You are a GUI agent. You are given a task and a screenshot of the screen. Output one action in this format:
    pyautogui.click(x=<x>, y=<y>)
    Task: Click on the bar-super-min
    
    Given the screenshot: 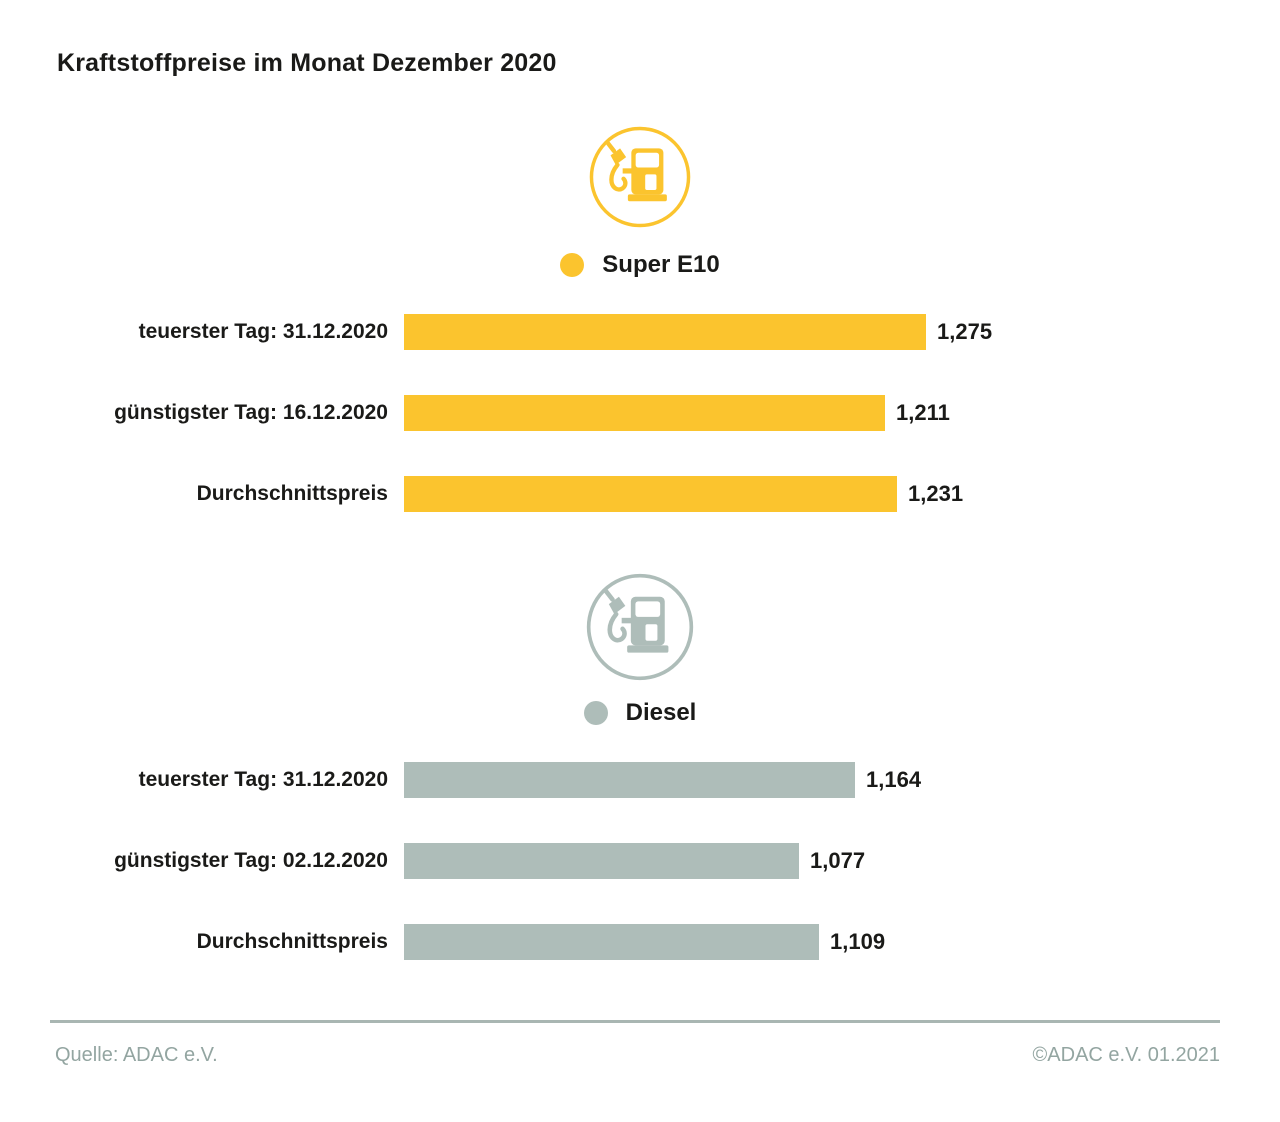 What is the action you would take?
    pyautogui.click(x=644, y=413)
    